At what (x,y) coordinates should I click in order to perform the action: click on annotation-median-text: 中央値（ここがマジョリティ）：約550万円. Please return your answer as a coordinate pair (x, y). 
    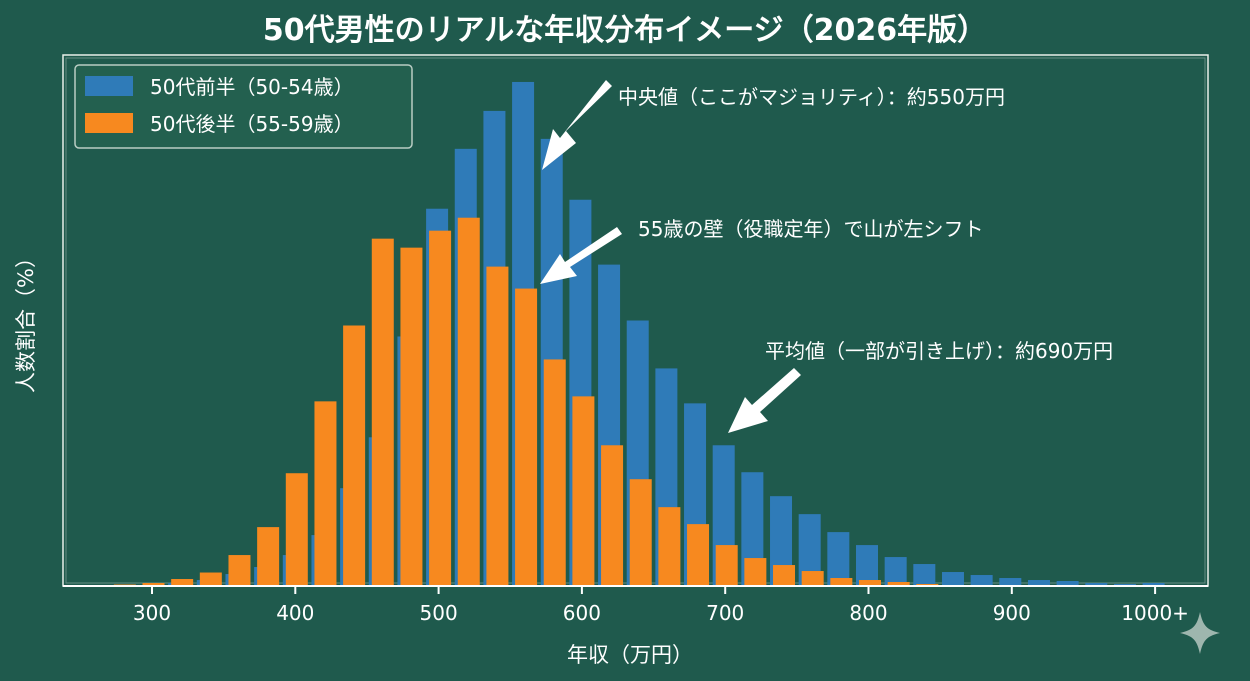
    Looking at the image, I should click on (811, 97).